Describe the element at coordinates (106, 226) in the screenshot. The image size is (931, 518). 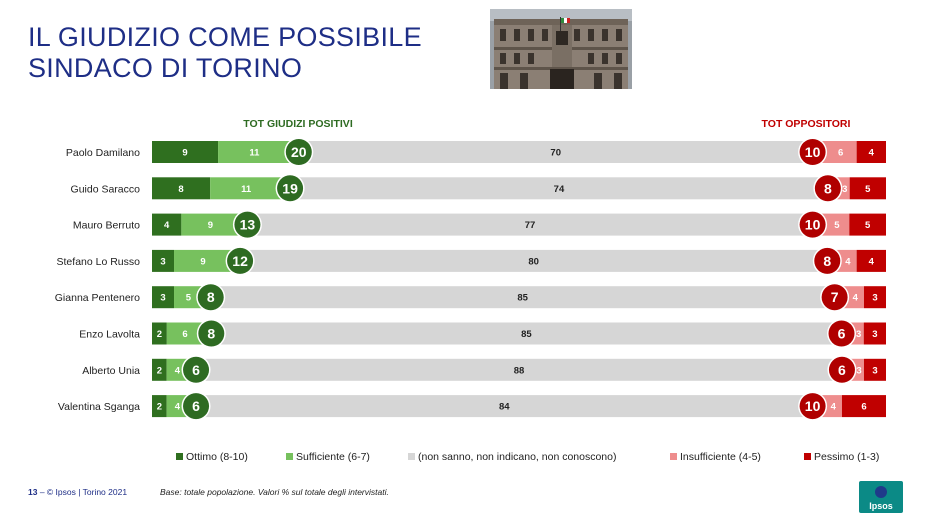
I see `candidate-label: Mauro Berruto` at that location.